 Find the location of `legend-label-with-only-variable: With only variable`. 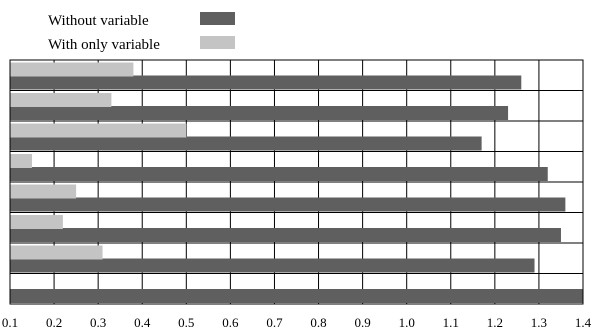

legend-label-with-only-variable: With only variable is located at coordinates (104, 45).